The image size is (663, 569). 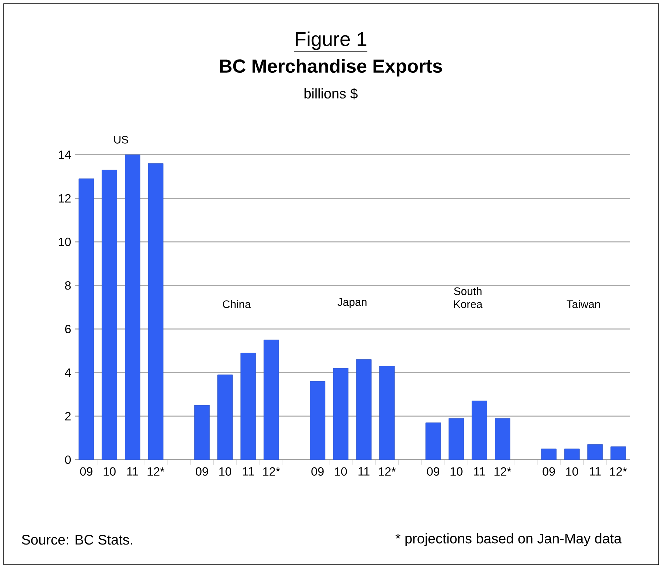 I want to click on source-note: Source: BC Stats., so click(x=77, y=540).